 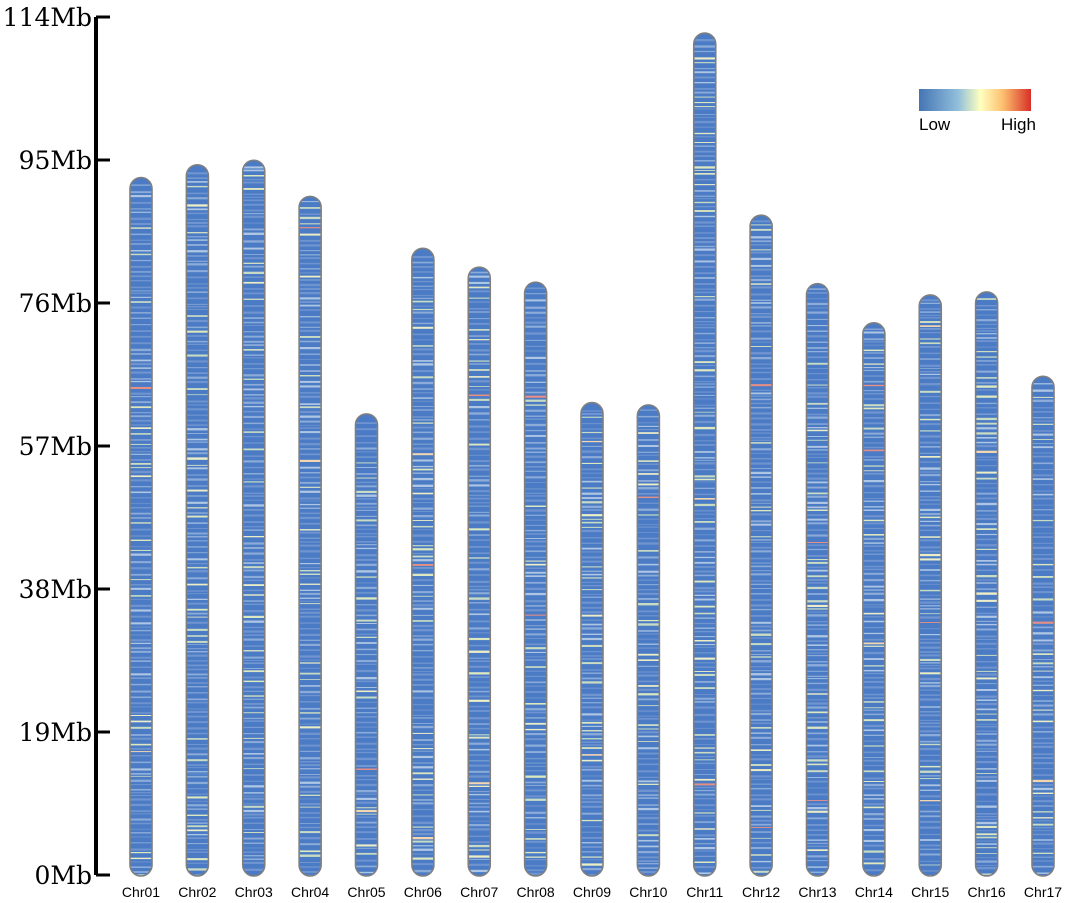 I want to click on legend-gradient-bar, so click(x=975, y=100).